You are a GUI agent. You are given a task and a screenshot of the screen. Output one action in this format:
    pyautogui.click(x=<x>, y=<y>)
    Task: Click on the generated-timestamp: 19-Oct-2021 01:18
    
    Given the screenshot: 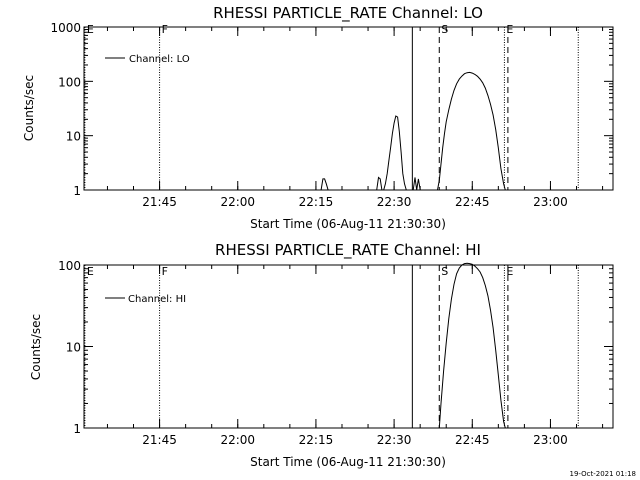 What is the action you would take?
    pyautogui.click(x=603, y=474)
    